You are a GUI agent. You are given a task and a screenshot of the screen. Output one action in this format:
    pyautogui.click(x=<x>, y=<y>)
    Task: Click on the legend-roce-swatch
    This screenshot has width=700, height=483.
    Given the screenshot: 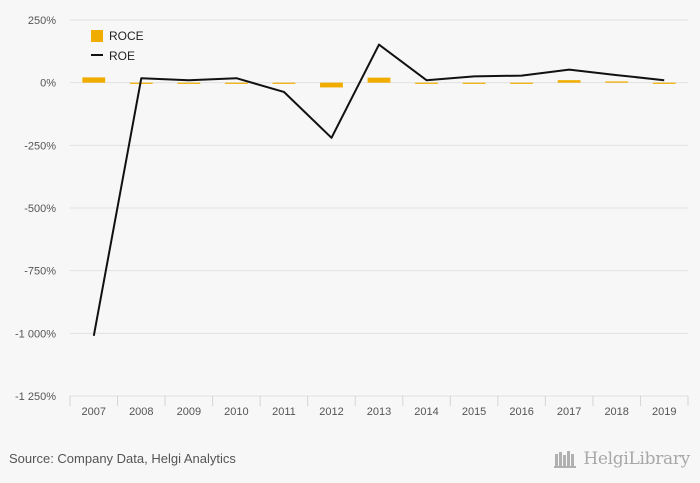 What is the action you would take?
    pyautogui.click(x=97, y=36)
    